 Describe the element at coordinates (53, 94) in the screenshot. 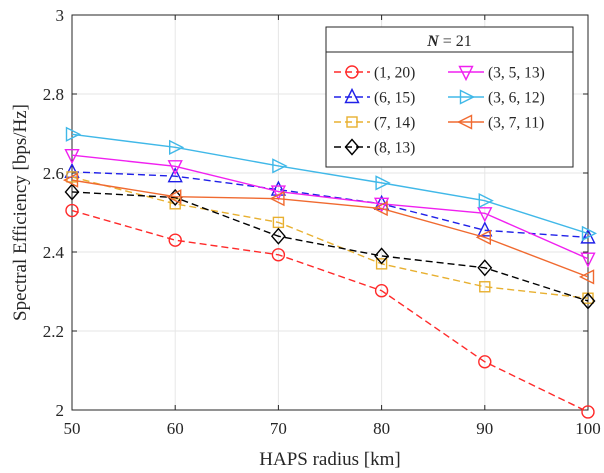

I see `y-tick-label: 2.8` at that location.